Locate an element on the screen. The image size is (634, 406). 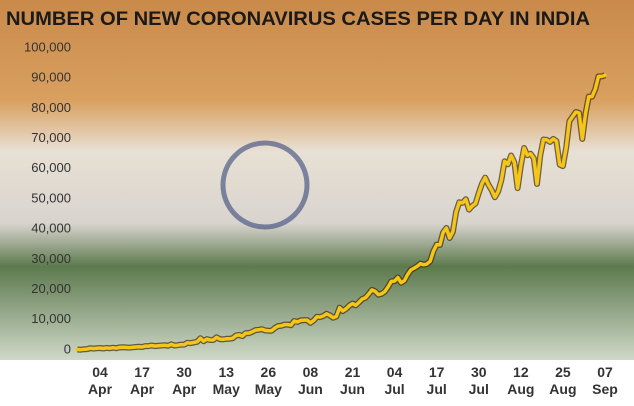
x-tick-label: 25 Aug is located at coordinates (563, 380).